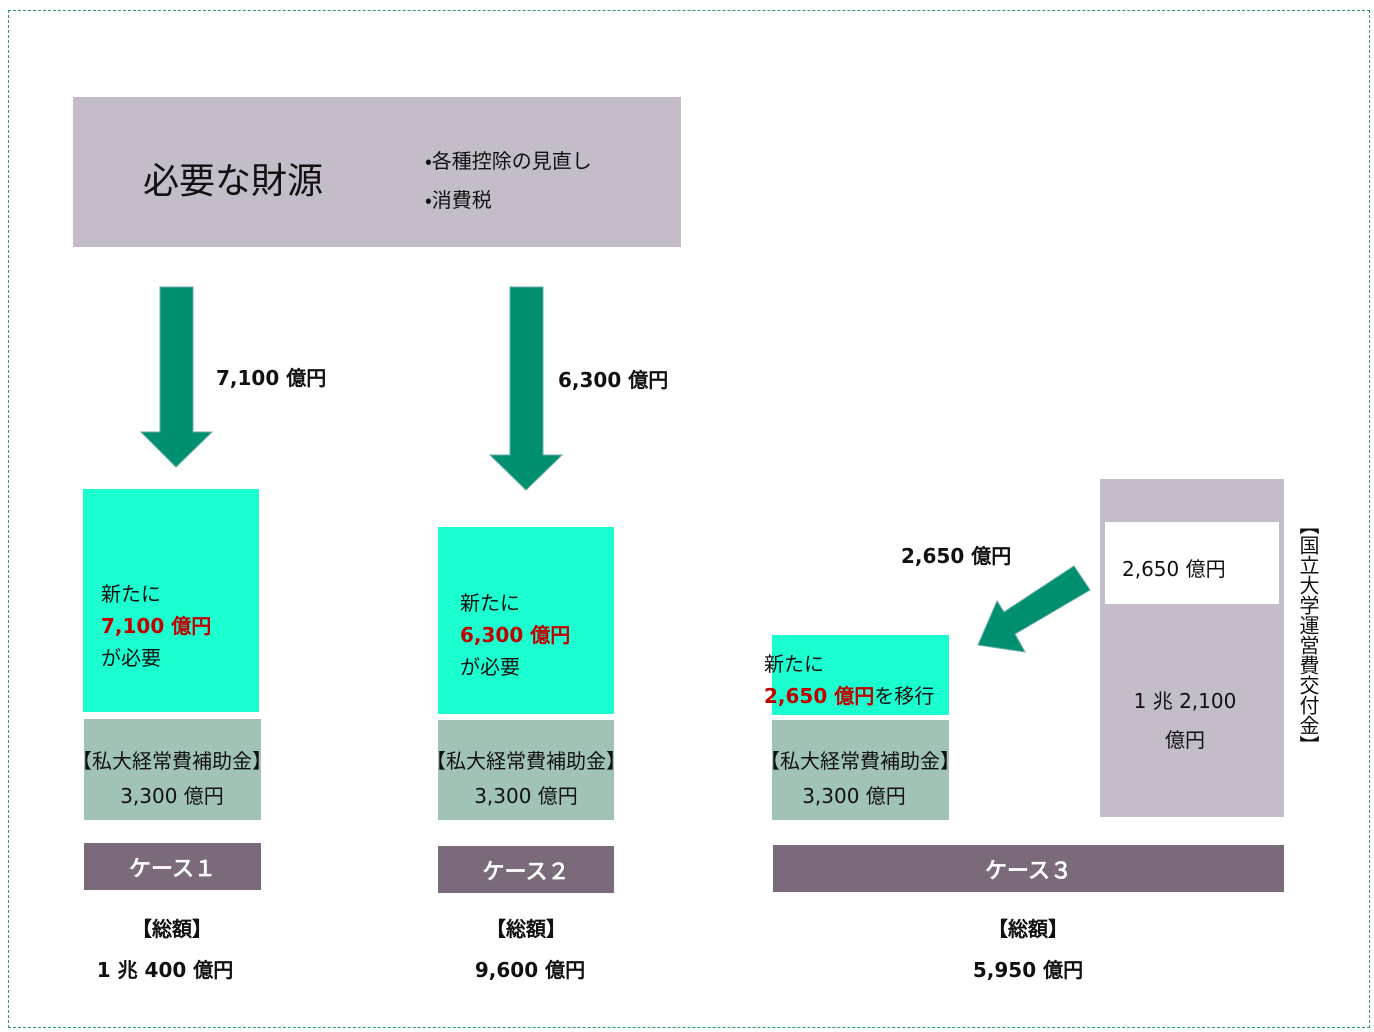  Describe the element at coordinates (530, 970) in the screenshot. I see `total: 9,600 億円` at that location.